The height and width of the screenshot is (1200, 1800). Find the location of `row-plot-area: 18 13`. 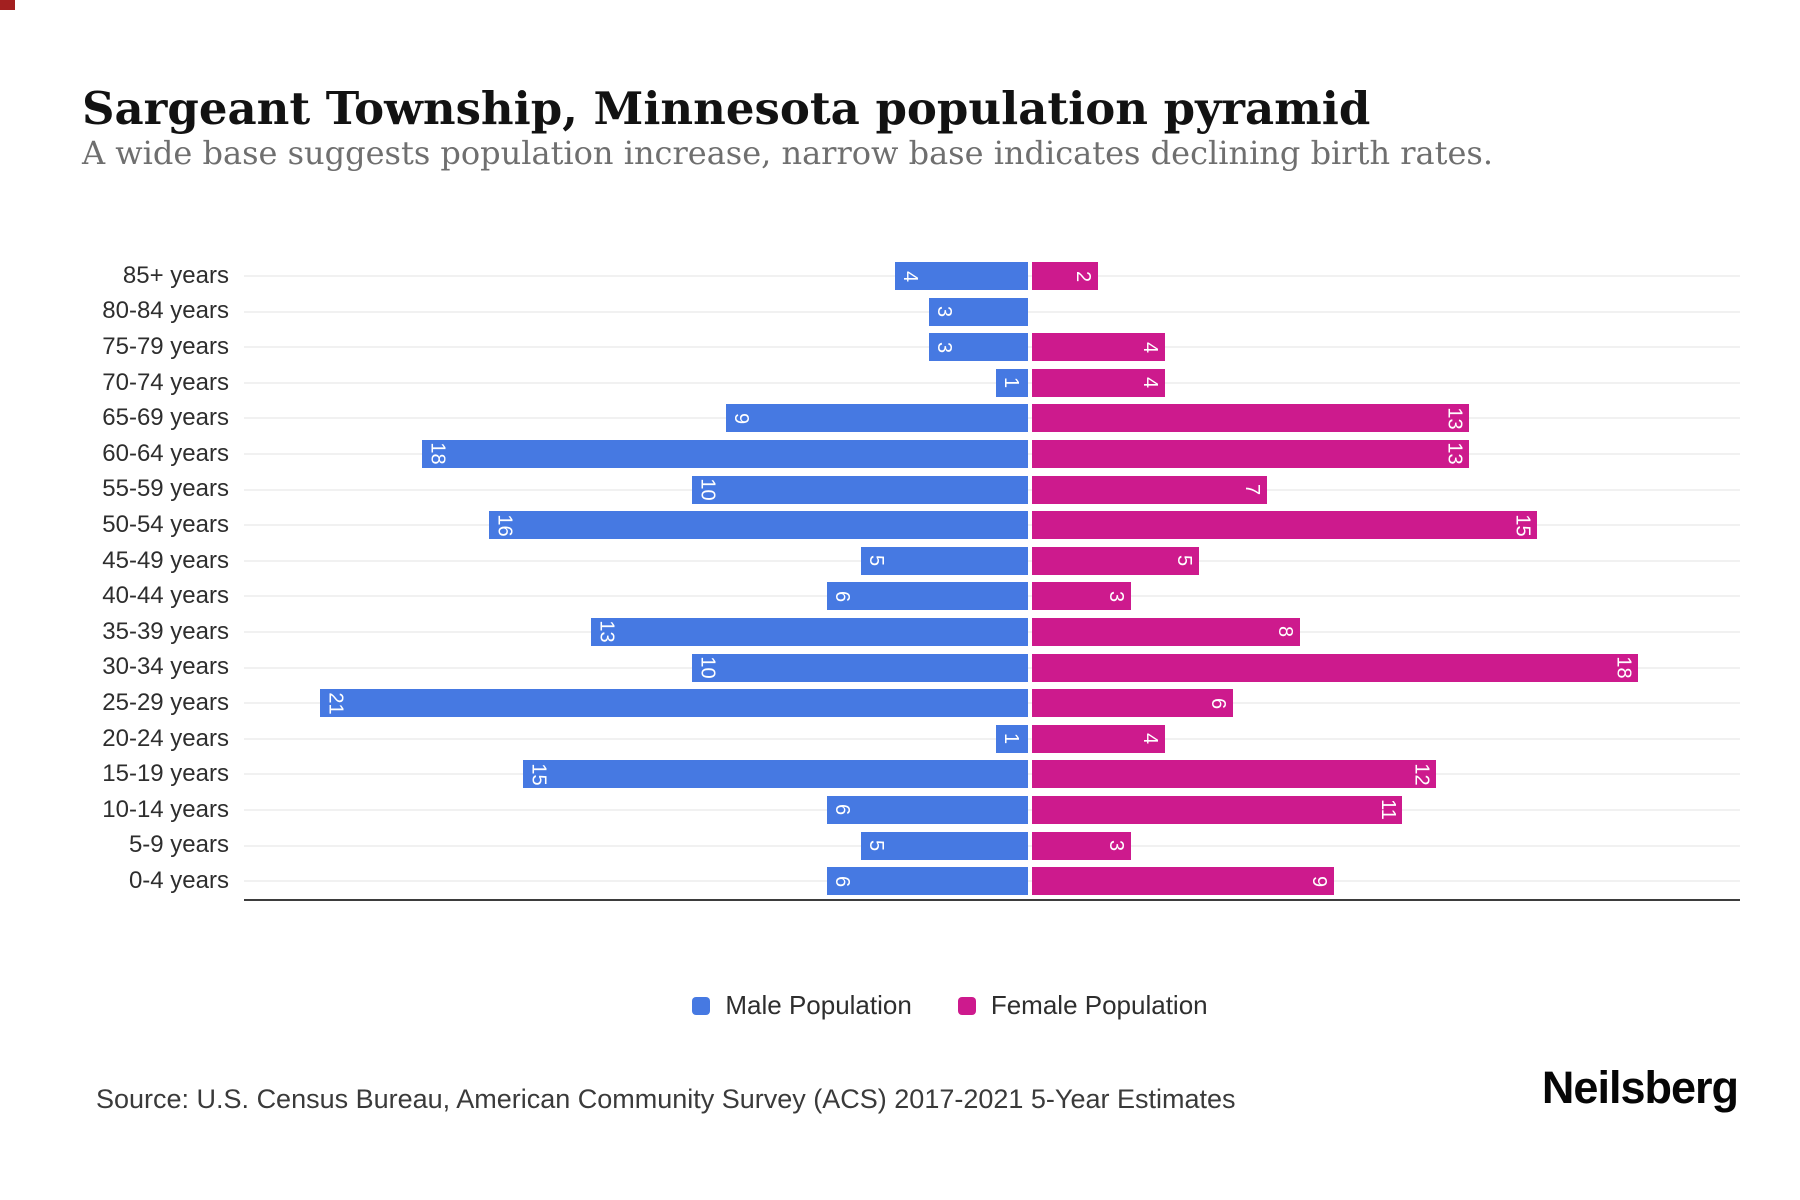

row-plot-area: 18 13 is located at coordinates (992, 454).